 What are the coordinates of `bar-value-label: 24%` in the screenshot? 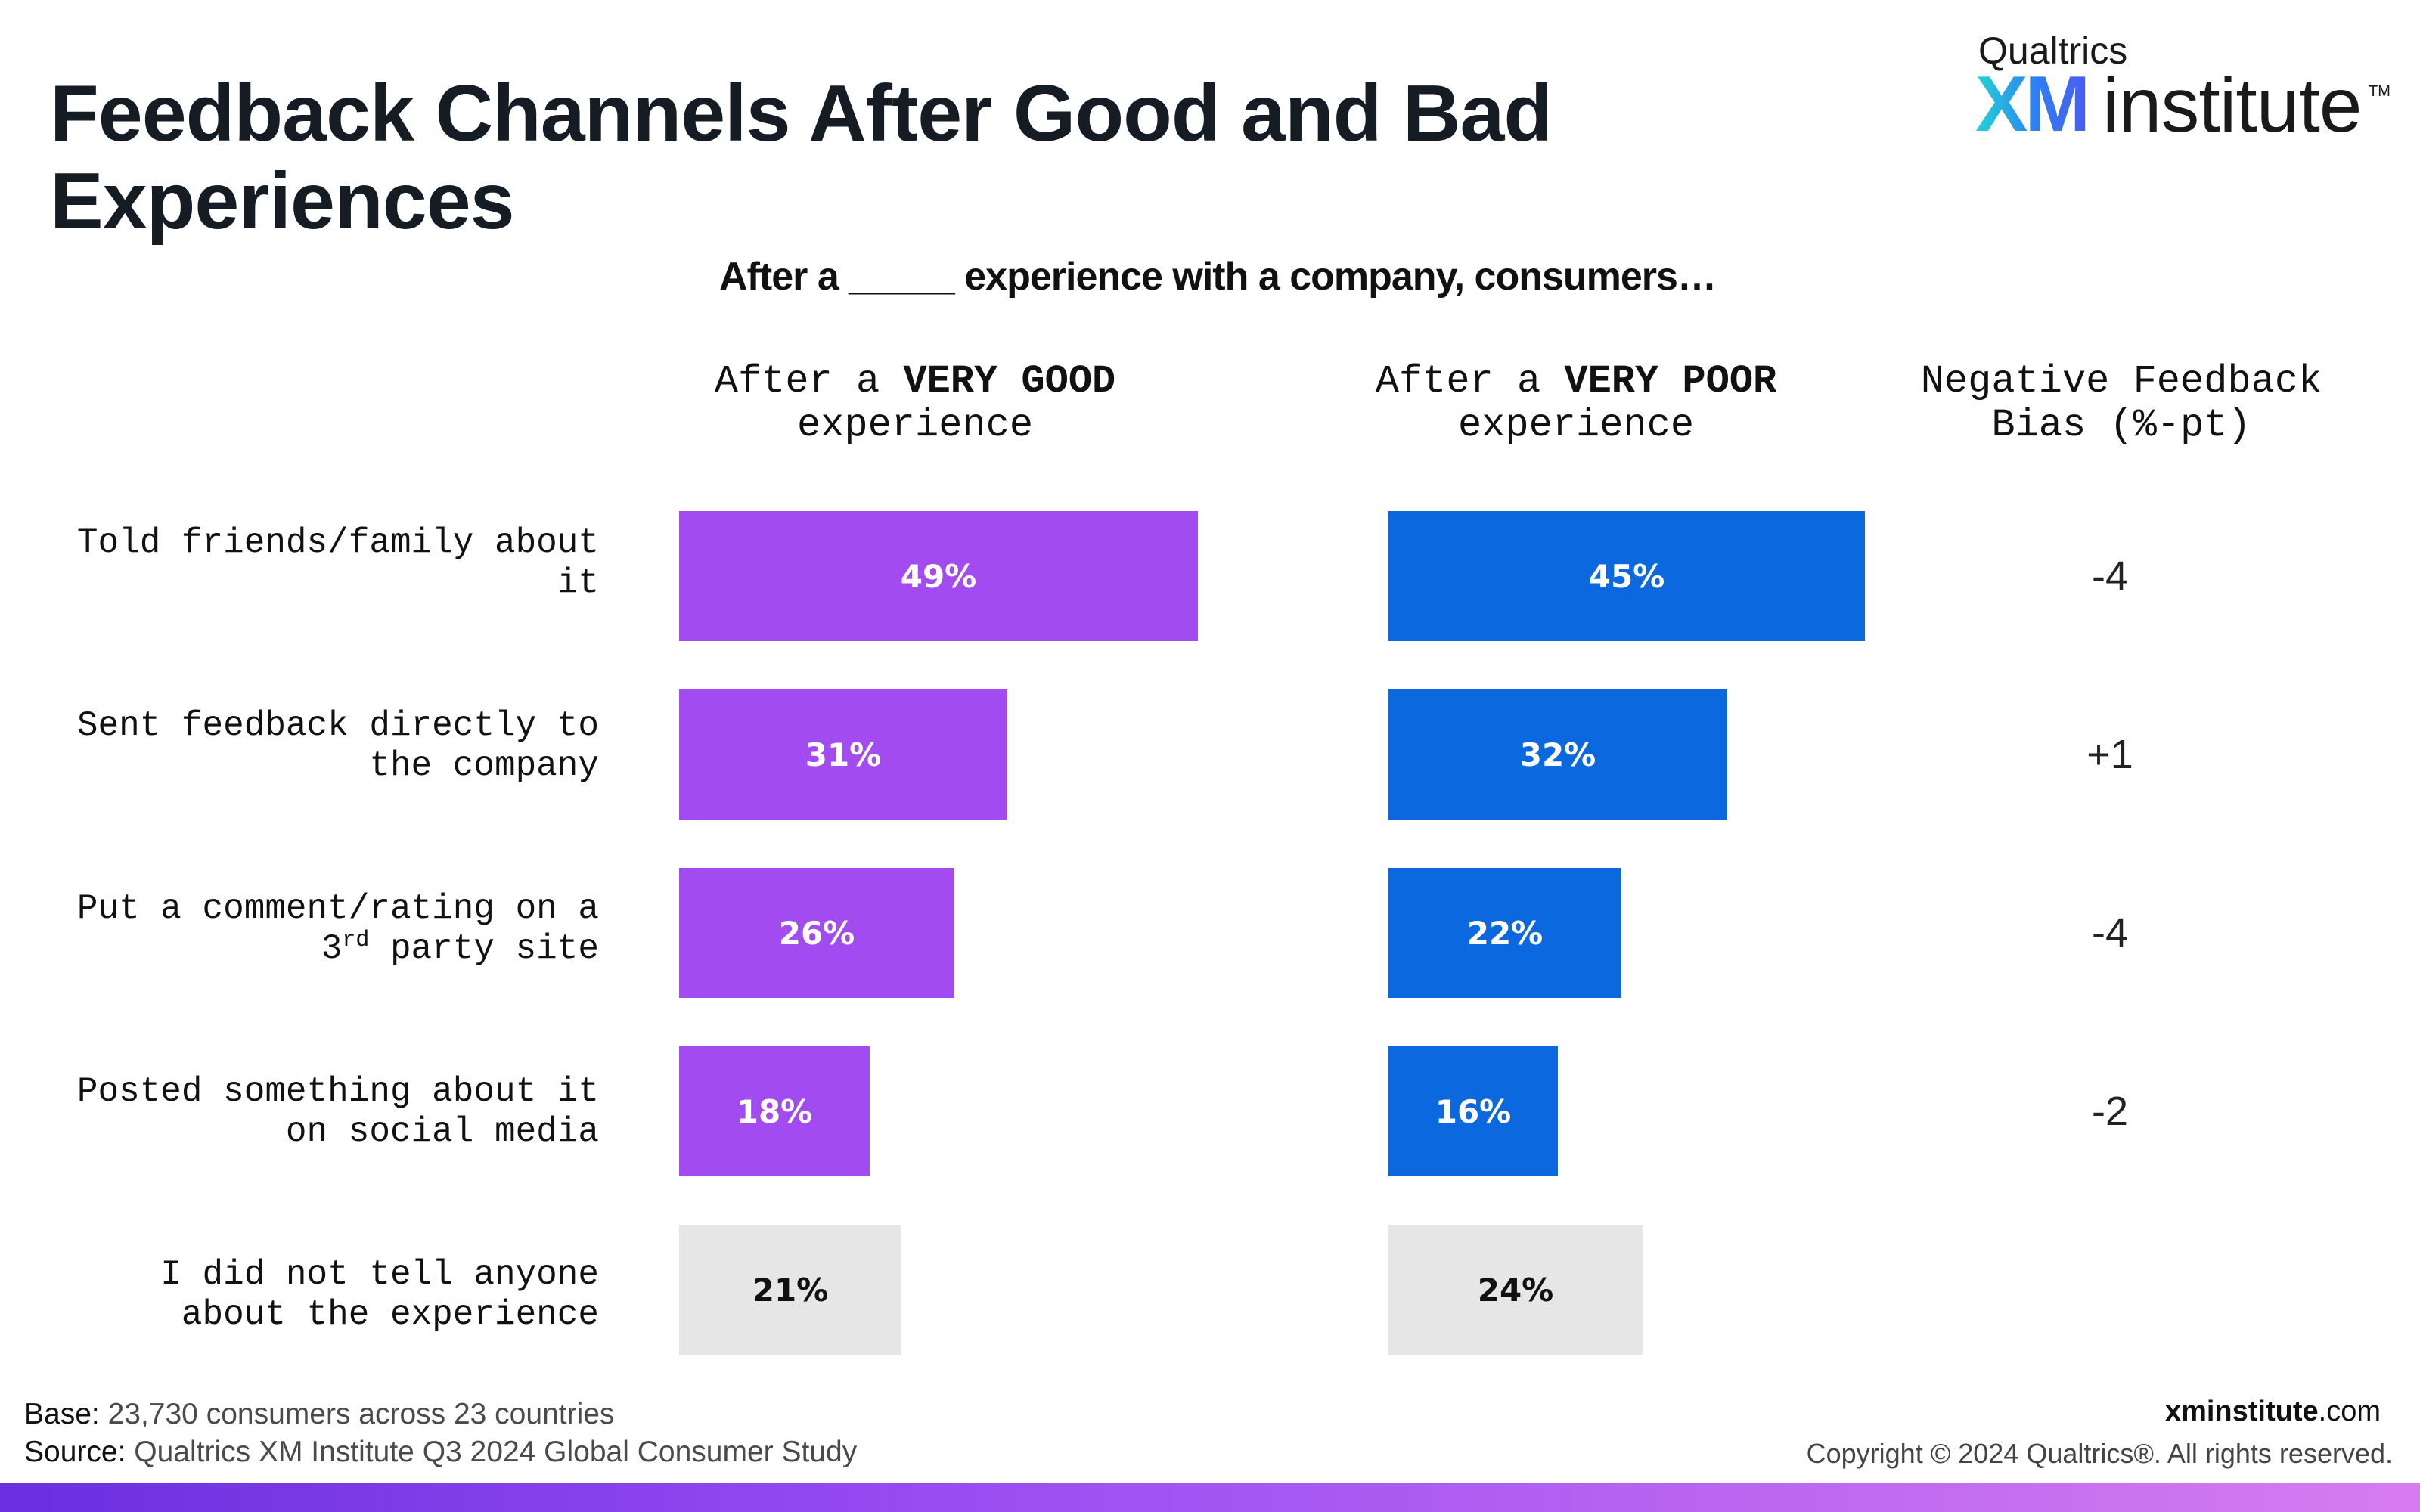 It's located at (1515, 1290).